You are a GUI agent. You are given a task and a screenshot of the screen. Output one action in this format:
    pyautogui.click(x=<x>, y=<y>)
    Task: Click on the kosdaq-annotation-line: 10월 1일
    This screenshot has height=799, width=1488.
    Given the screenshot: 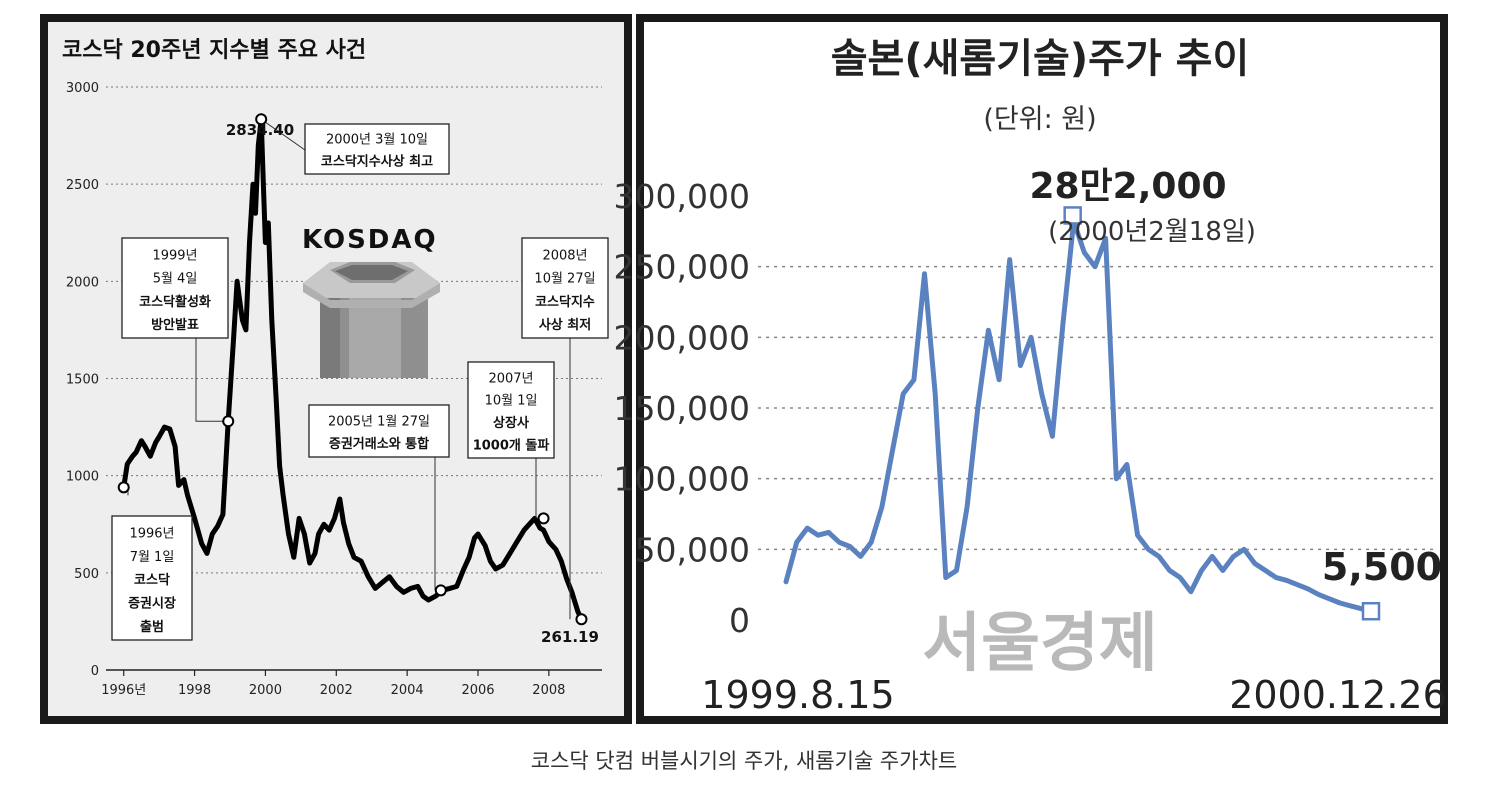 What is the action you would take?
    pyautogui.click(x=511, y=401)
    